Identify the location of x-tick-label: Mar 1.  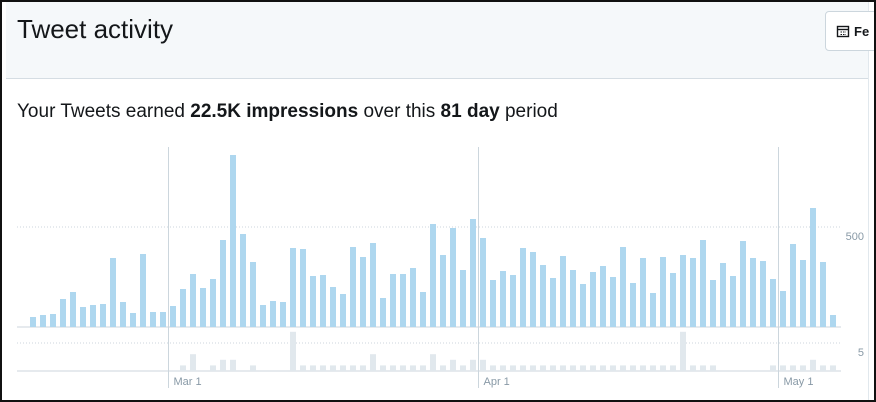
(188, 382).